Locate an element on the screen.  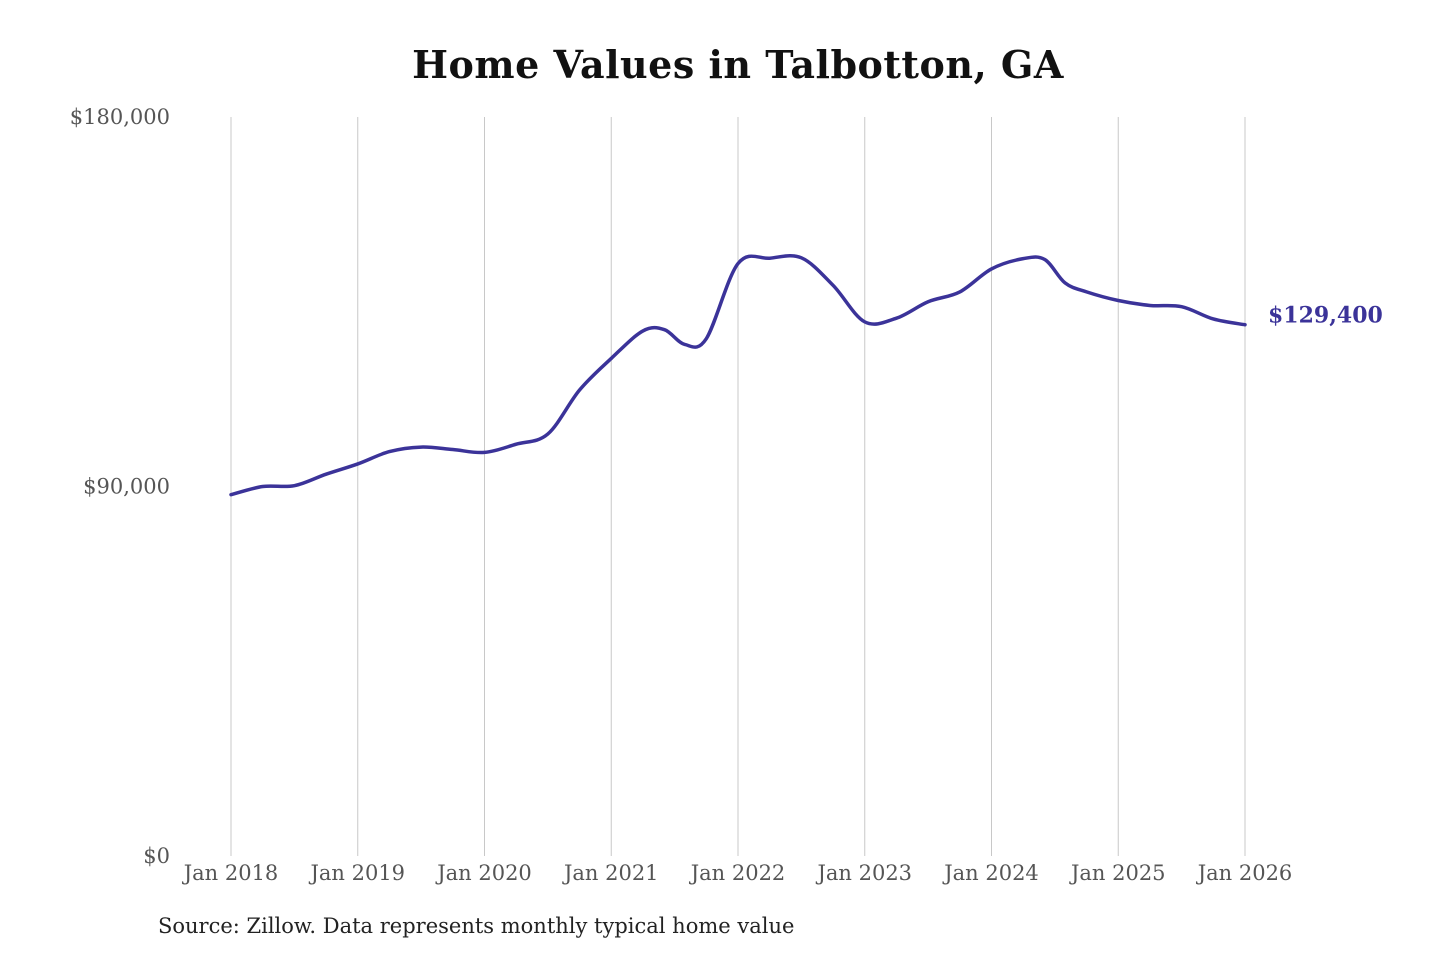
x-tick-label: Jan 2026 is located at coordinates (1244, 873).